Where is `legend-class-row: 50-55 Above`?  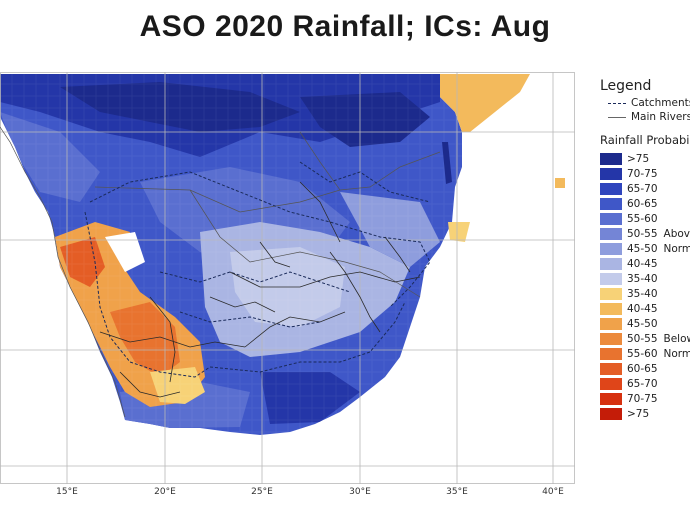 legend-class-row: 50-55 Above is located at coordinates (645, 233).